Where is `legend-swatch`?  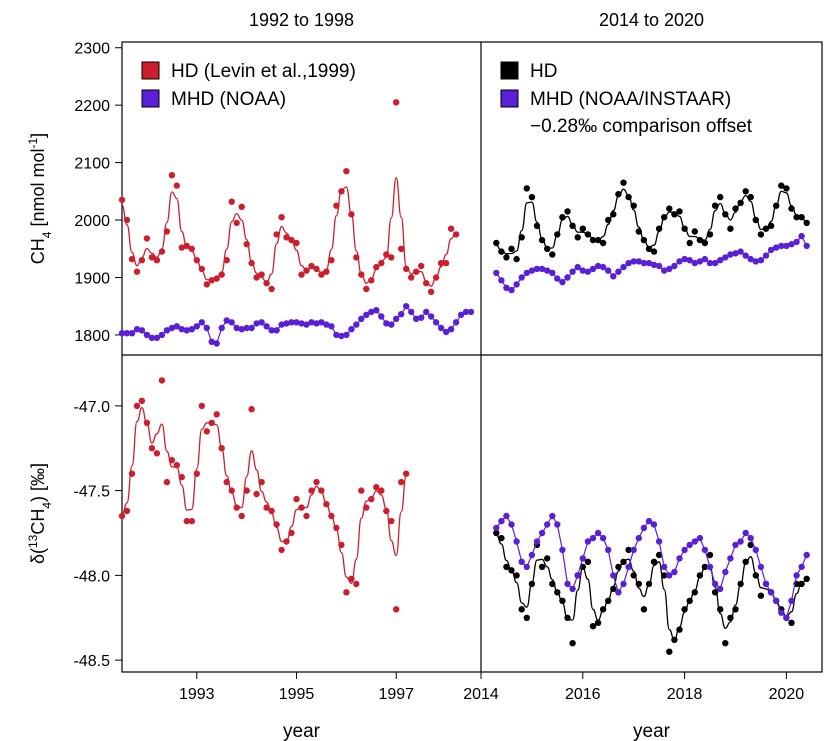
legend-swatch is located at coordinates (509, 98).